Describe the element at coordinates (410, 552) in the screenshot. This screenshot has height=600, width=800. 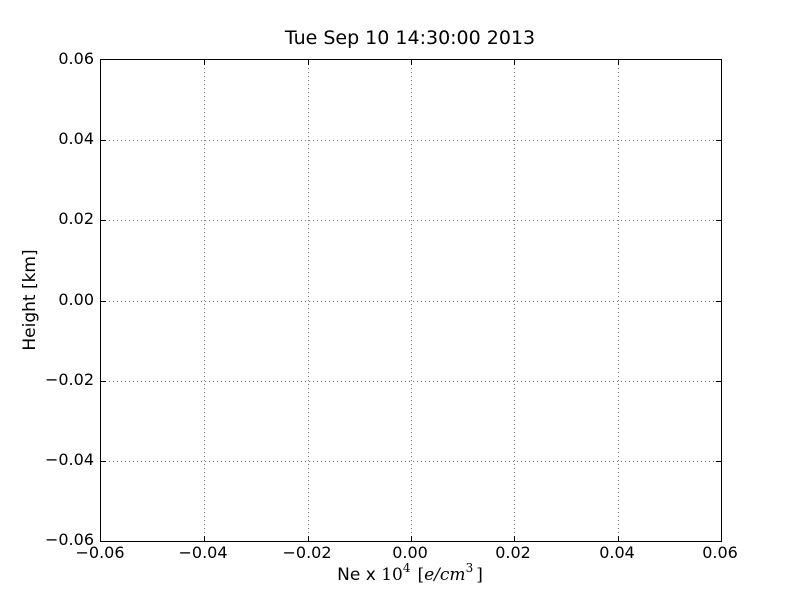
I see `x-tick-label: 0.00` at that location.